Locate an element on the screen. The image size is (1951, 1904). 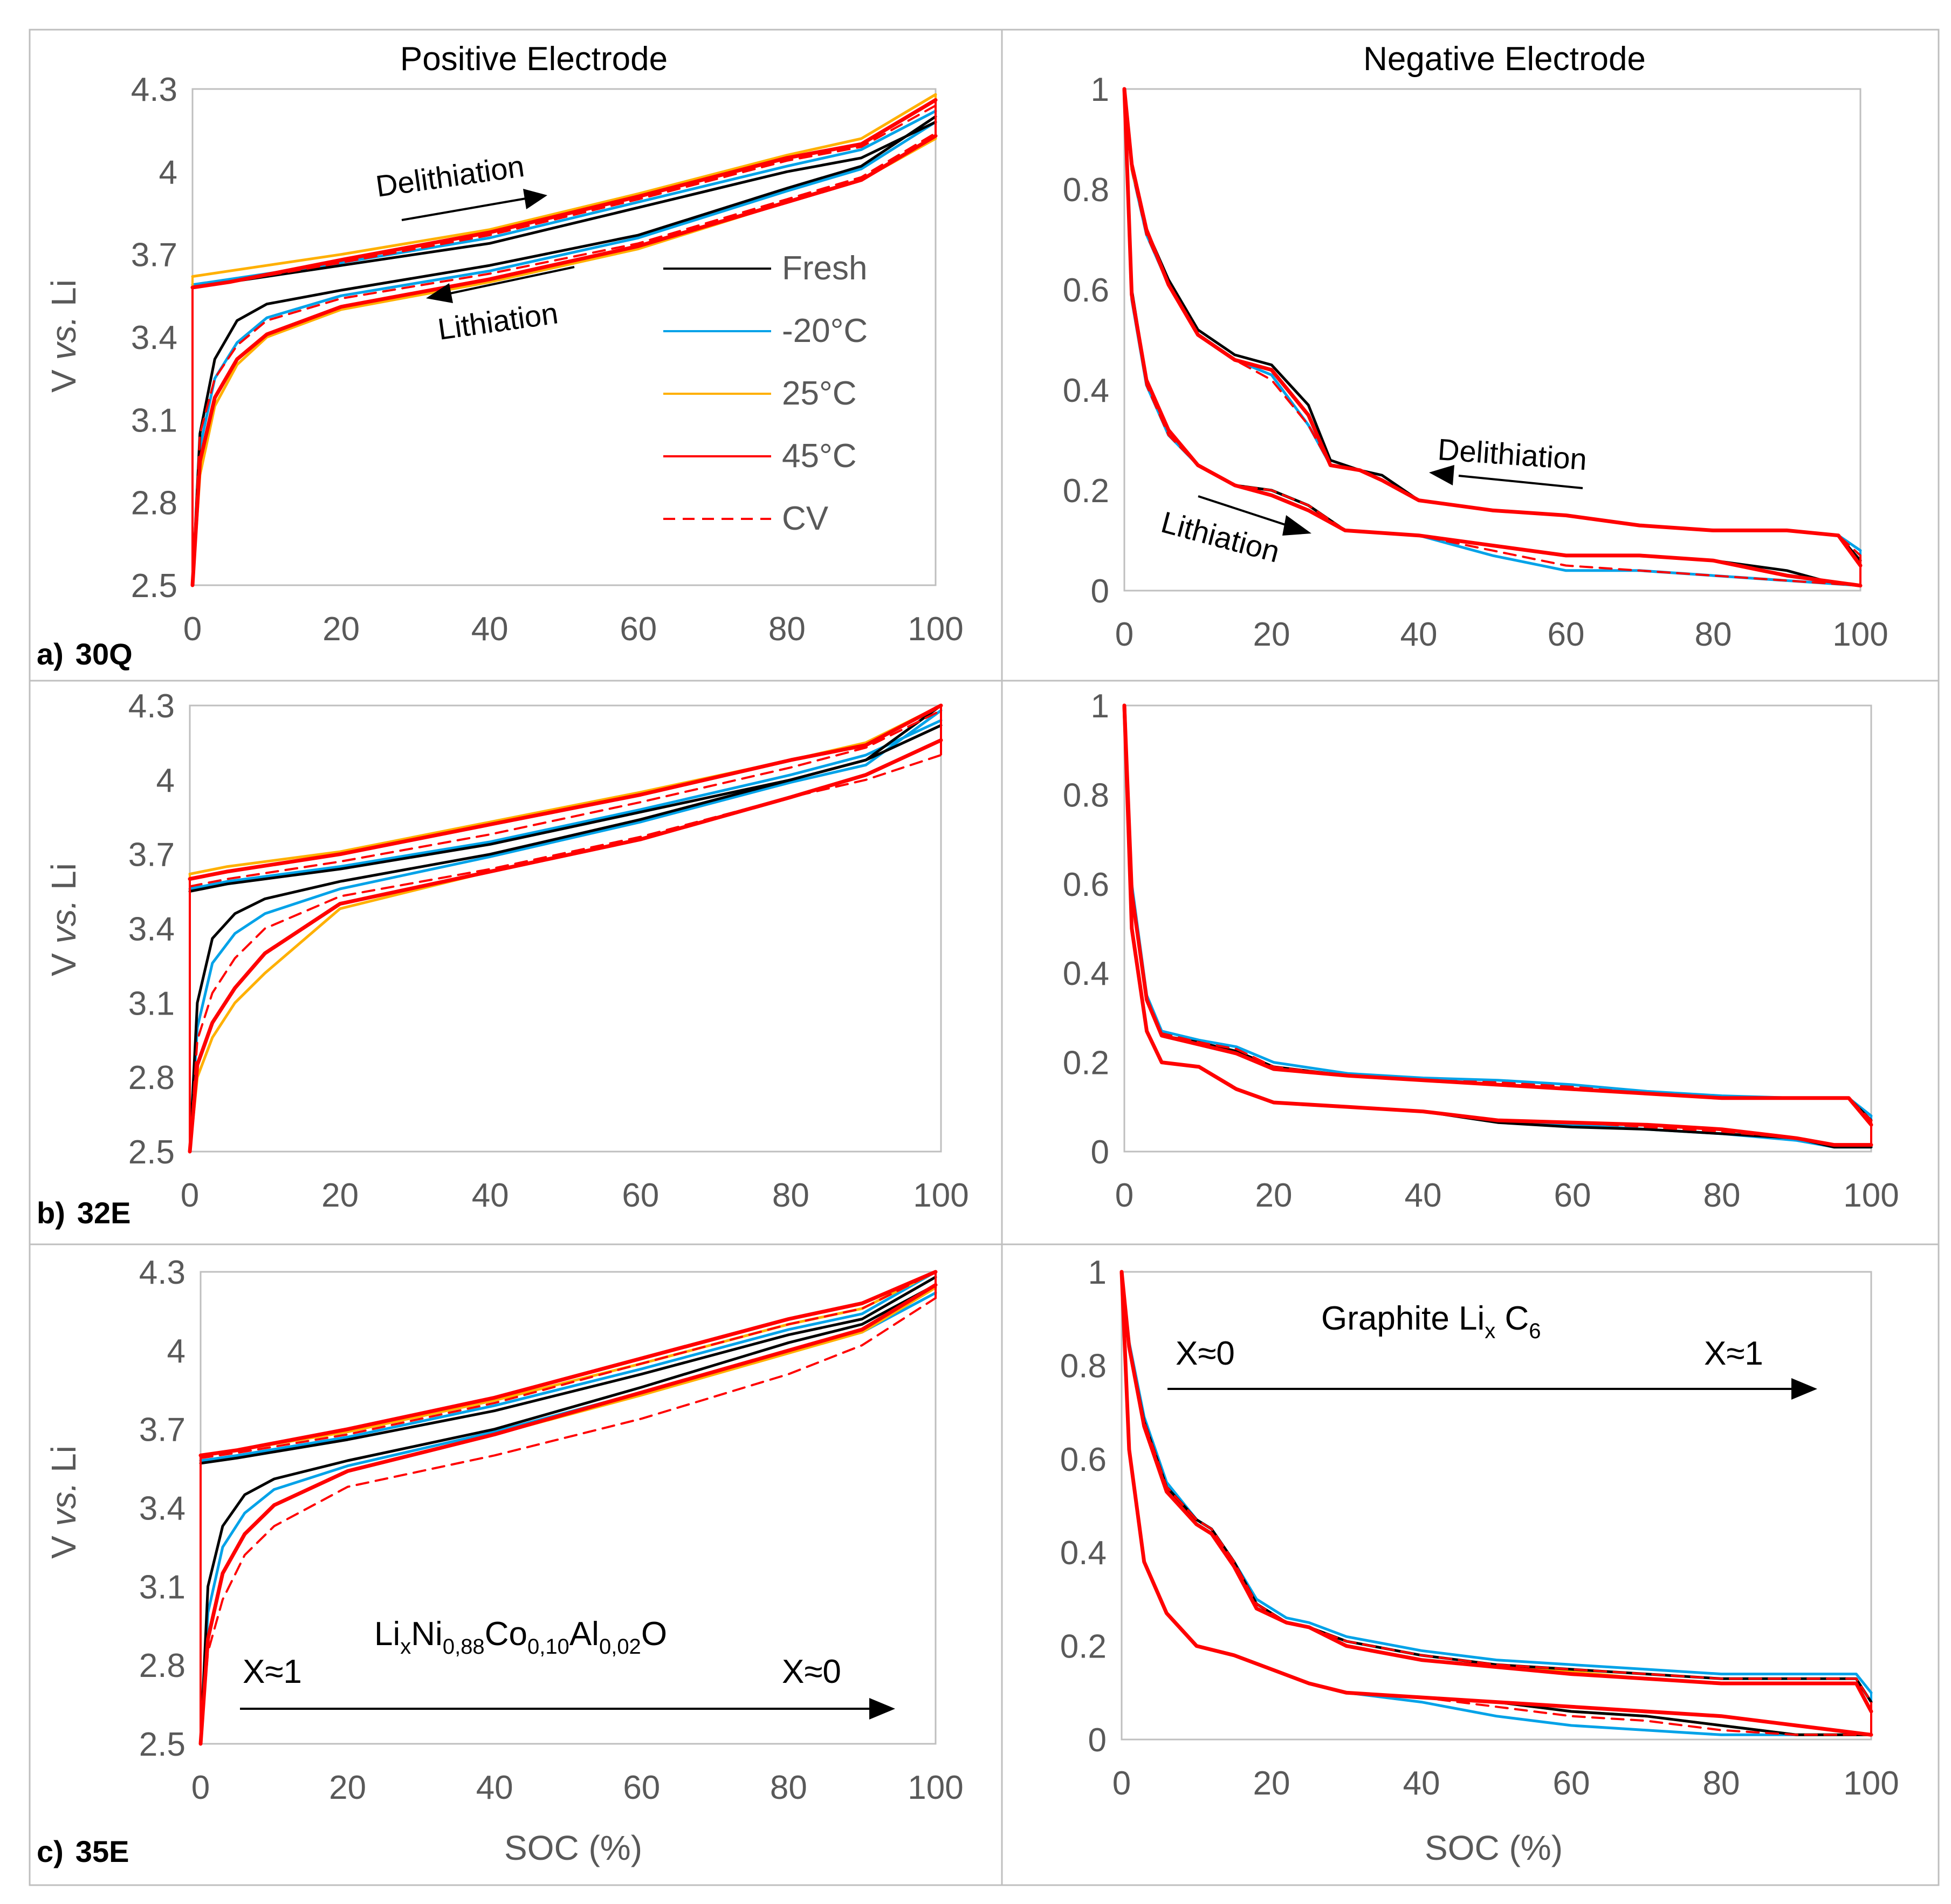
ylabel-a: V vs. Li is located at coordinates (63, 336).